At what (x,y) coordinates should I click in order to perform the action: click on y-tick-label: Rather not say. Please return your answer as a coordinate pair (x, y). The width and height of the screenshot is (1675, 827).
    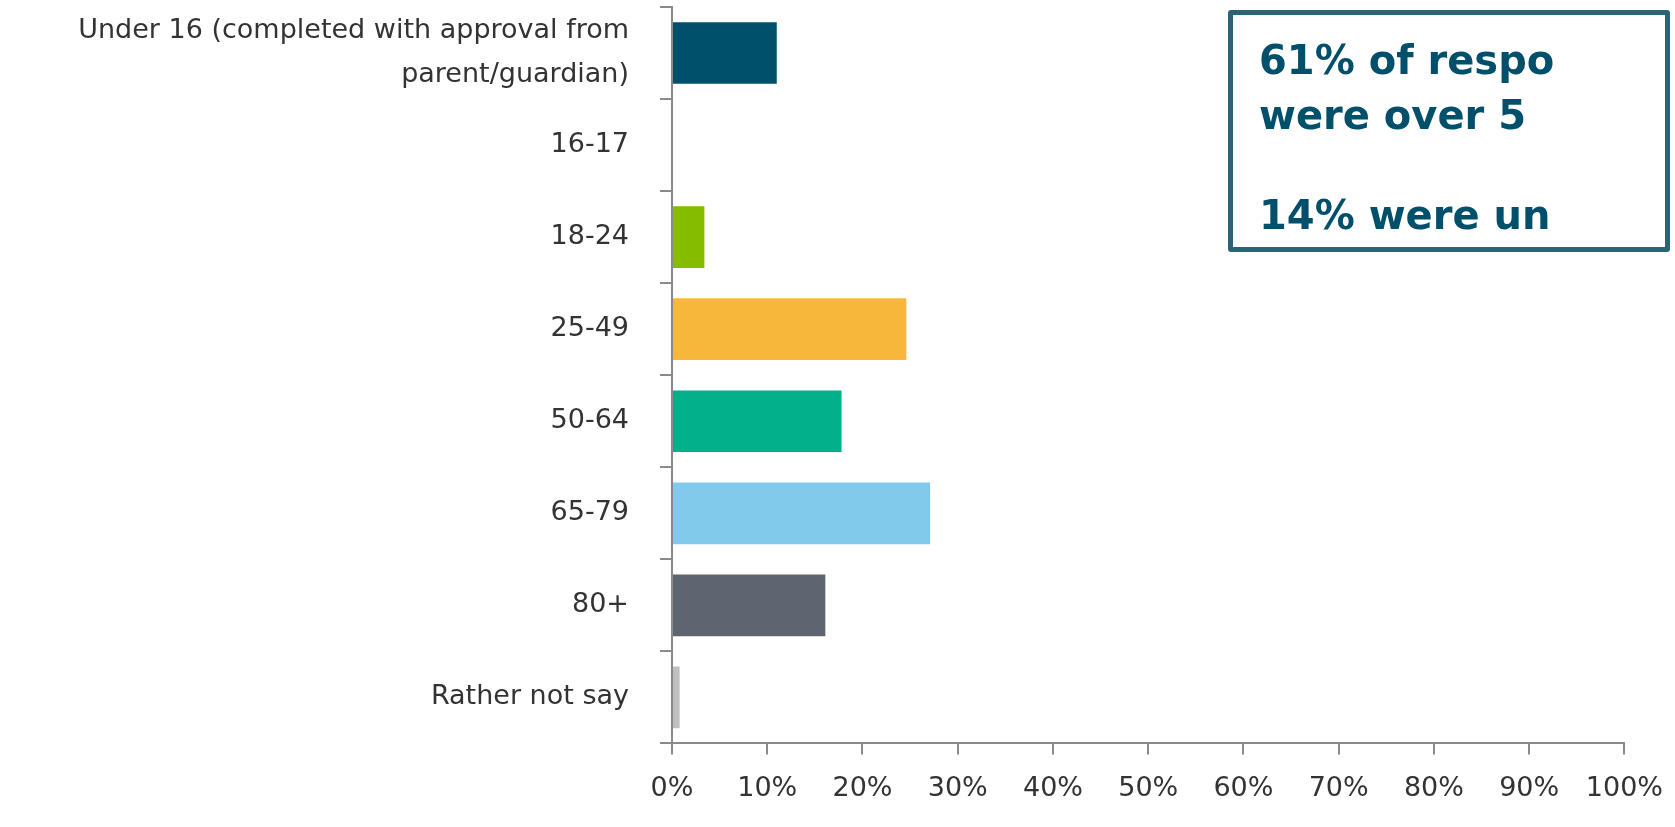
    Looking at the image, I should click on (530, 695).